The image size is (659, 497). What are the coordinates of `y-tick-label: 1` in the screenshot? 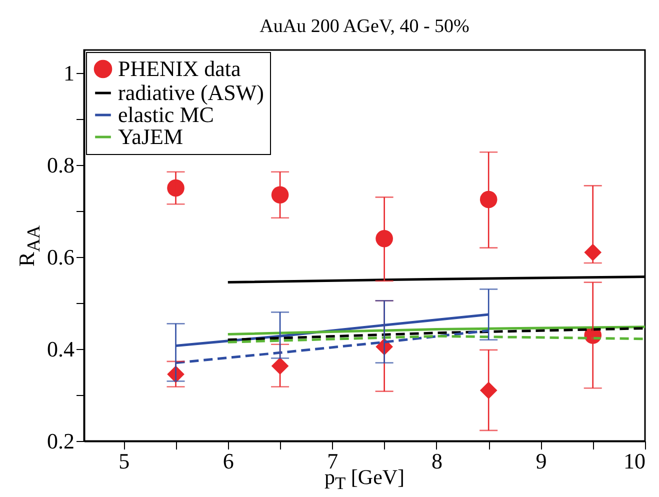 It's located at (69, 73).